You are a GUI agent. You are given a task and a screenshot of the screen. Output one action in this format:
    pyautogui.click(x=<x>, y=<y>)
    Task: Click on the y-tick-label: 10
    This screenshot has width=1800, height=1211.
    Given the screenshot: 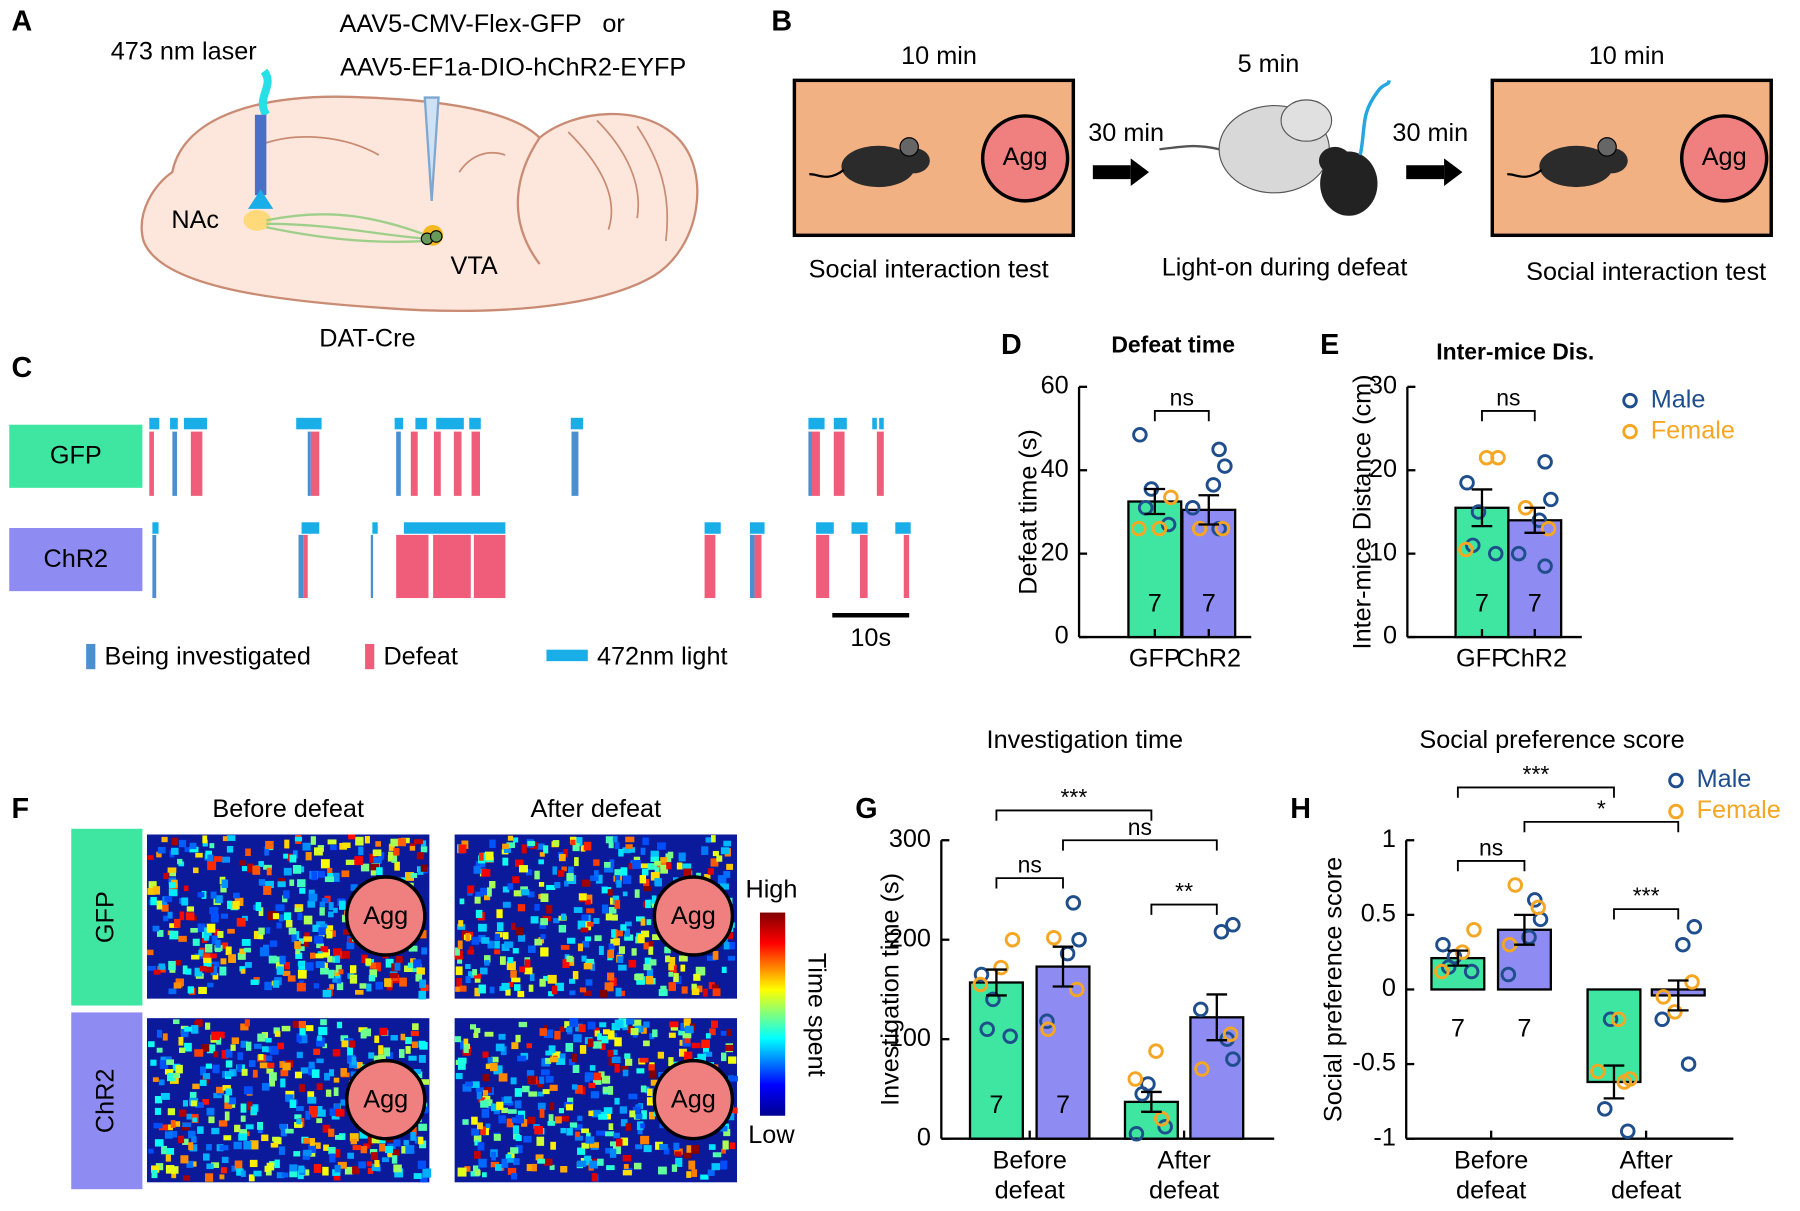 What is the action you would take?
    pyautogui.click(x=1383, y=552)
    